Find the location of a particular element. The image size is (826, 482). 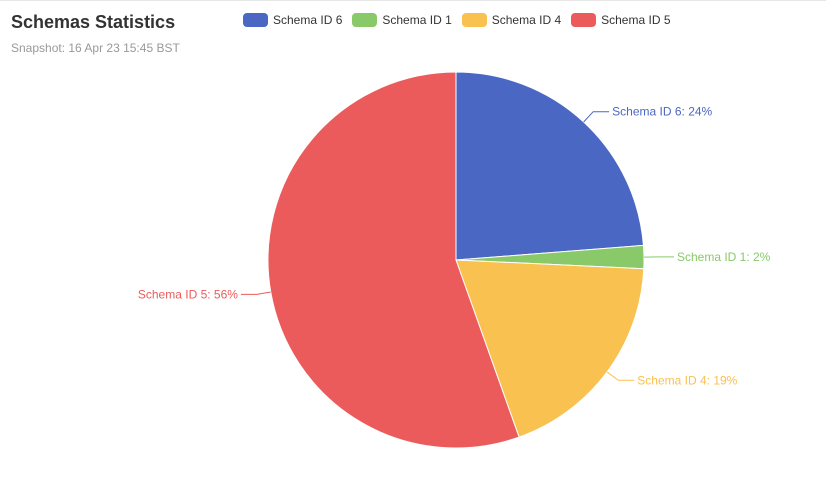

legend-label: Schema ID 5 is located at coordinates (636, 20).